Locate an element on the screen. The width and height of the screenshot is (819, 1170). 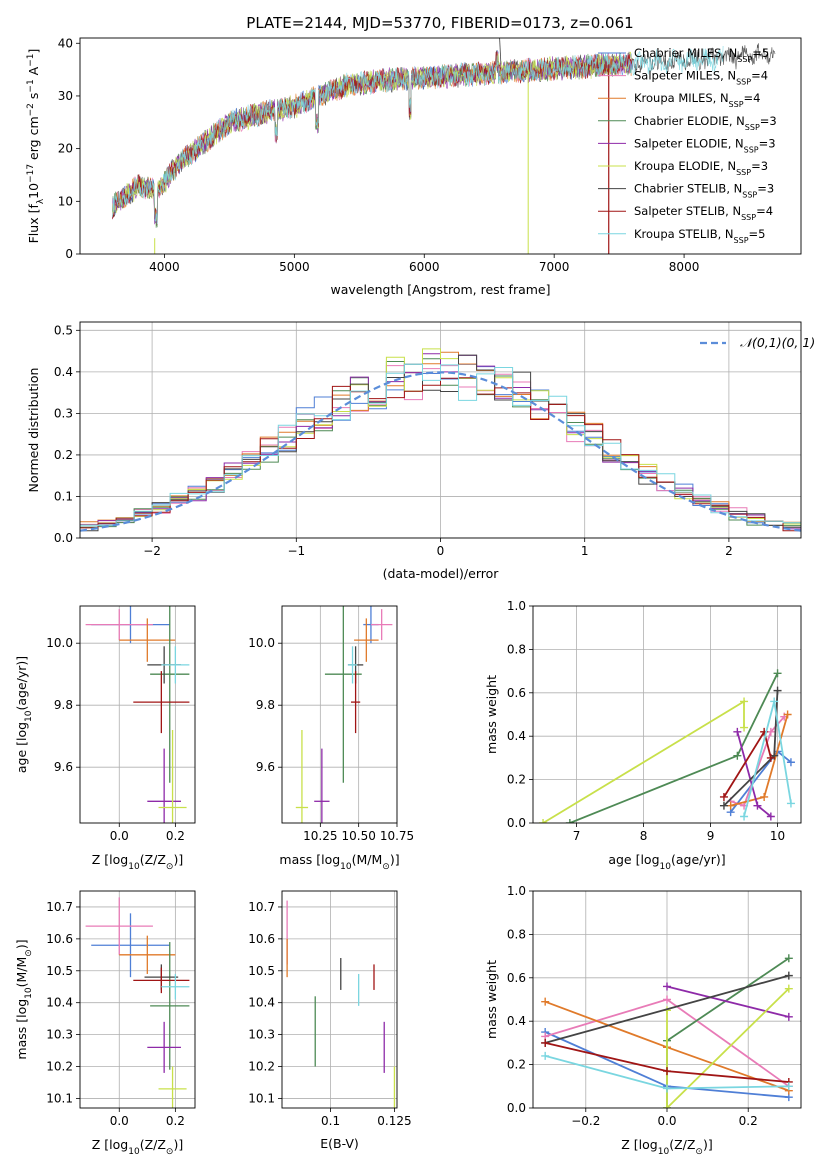
y-tick-label: 40 is located at coordinates (65, 43).